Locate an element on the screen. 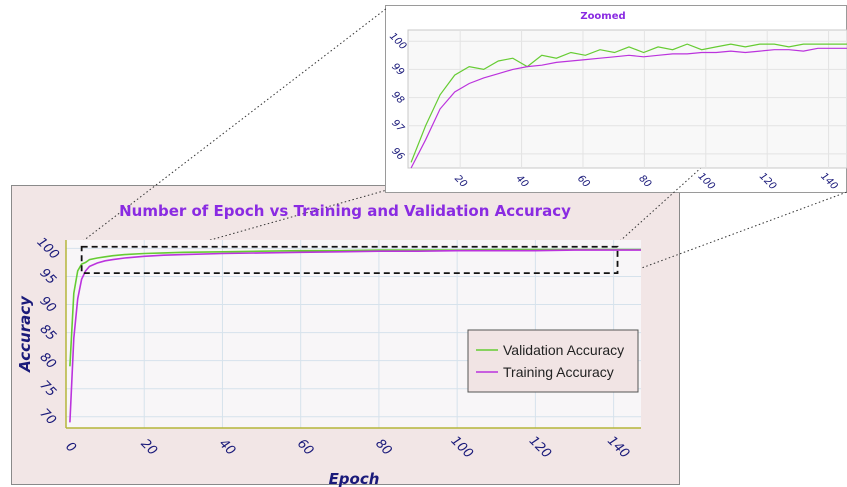 This screenshot has height=487, width=847. zoom-y-tick-label: 100 is located at coordinates (397, 41).